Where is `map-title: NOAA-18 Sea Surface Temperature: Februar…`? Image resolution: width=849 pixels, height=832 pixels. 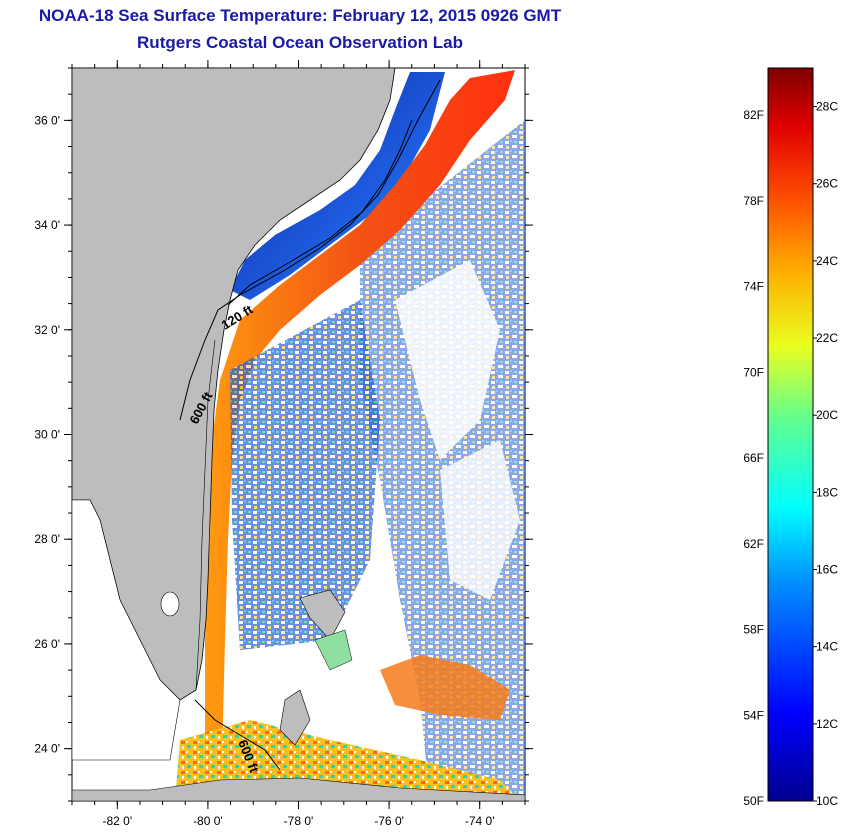 map-title: NOAA-18 Sea Surface Temperature: Februar… is located at coordinates (300, 15).